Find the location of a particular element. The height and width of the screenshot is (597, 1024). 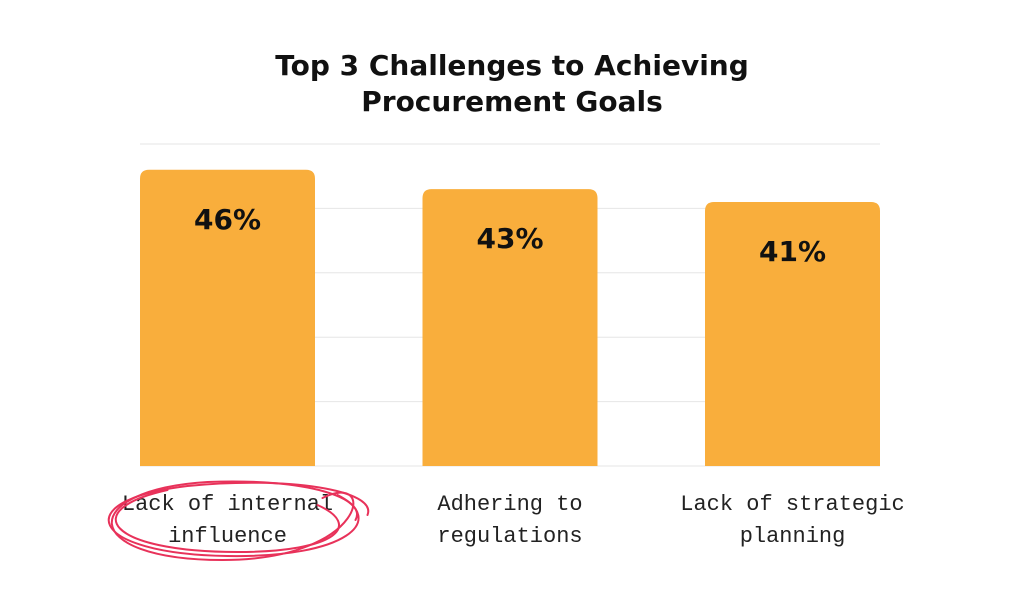

category-label: regulations is located at coordinates (509, 536).